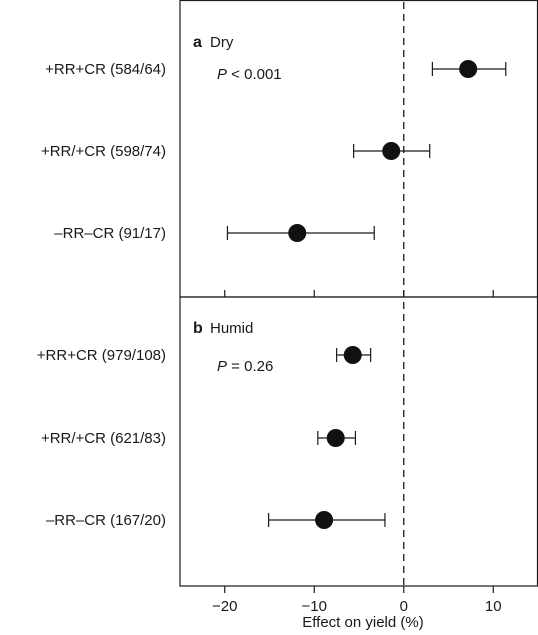 The height and width of the screenshot is (635, 538). Describe the element at coordinates (249, 74) in the screenshot. I see `panel-a-p-value: P < 0.001` at that location.